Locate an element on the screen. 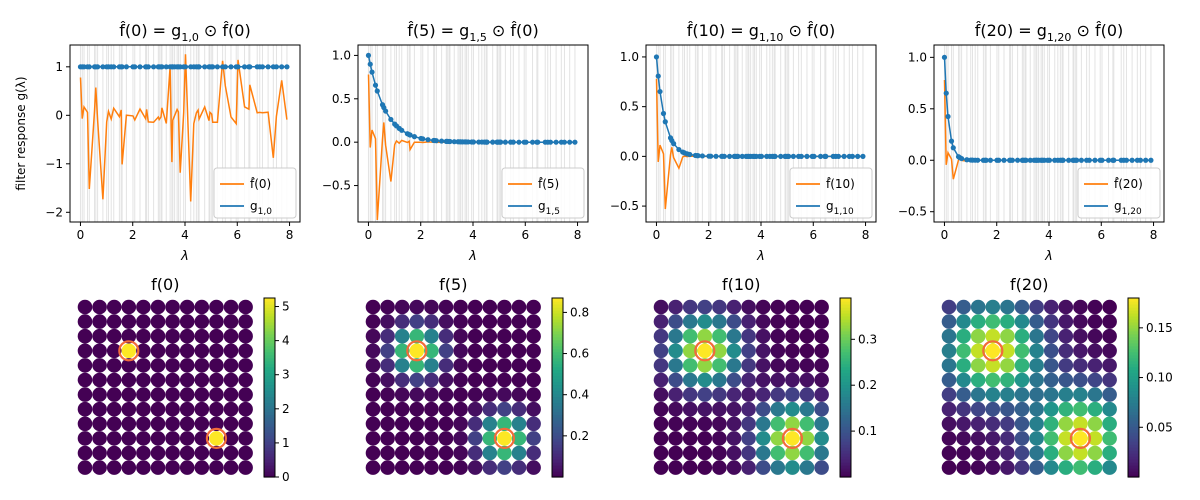 This screenshot has height=500, width=1200. x-tick-label: 4 is located at coordinates (185, 235).